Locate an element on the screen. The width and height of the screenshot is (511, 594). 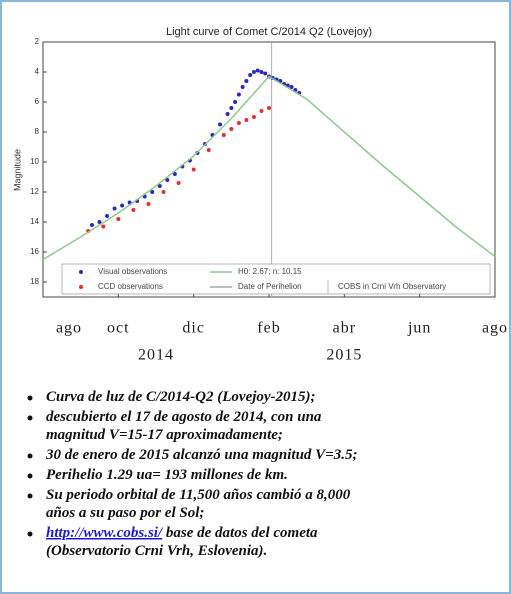
legend-label: CCD observations is located at coordinates (130, 286).